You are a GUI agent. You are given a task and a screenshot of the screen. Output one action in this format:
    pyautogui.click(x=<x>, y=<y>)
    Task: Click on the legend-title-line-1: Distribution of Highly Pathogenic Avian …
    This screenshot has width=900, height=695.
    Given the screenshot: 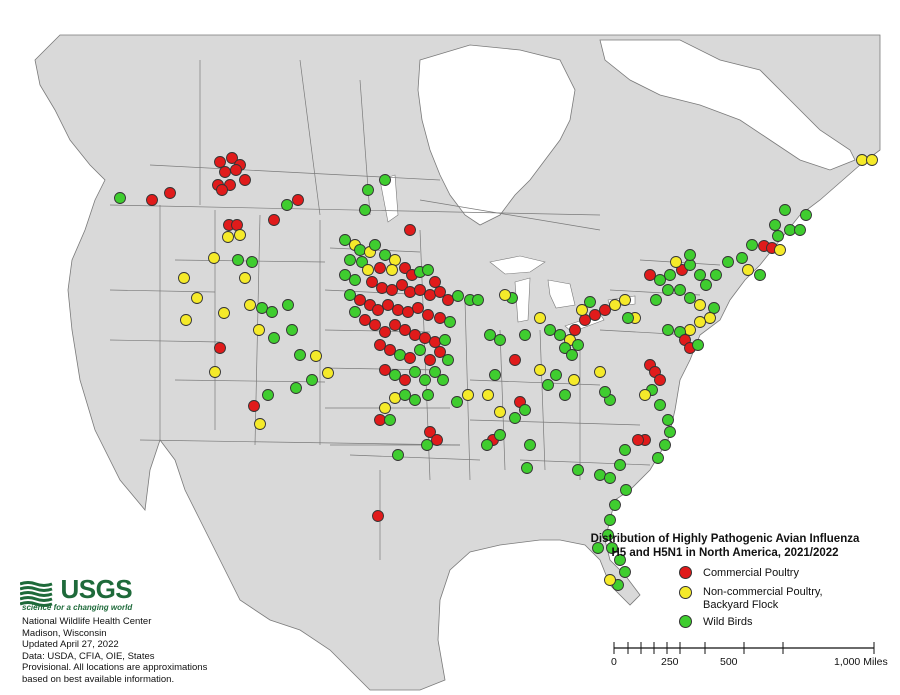 What is the action you would take?
    pyautogui.click(x=725, y=539)
    